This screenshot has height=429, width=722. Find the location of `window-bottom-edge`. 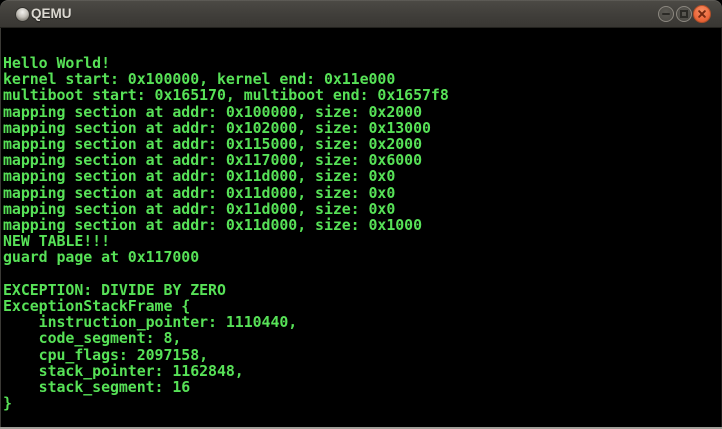

window-bottom-edge is located at coordinates (361, 428).